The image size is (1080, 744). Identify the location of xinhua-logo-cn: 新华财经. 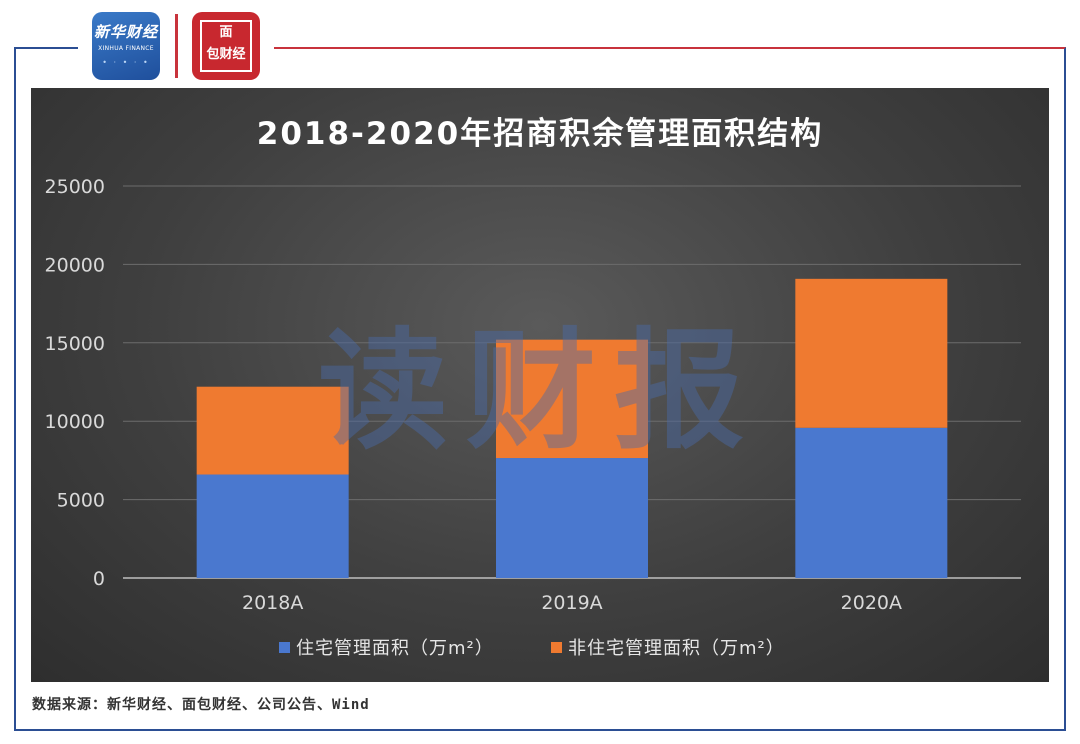
(125, 32).